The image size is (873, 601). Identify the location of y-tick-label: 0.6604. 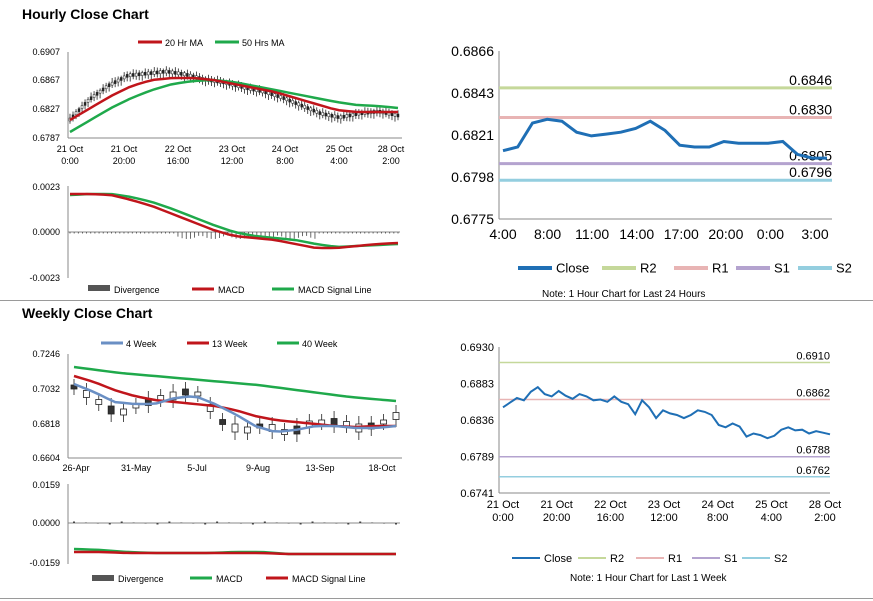
(46, 458).